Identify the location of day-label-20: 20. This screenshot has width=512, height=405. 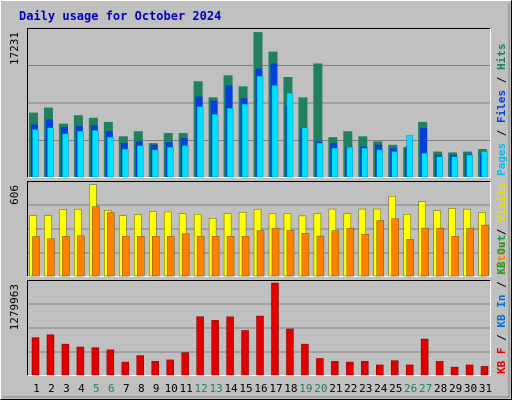
(320, 388).